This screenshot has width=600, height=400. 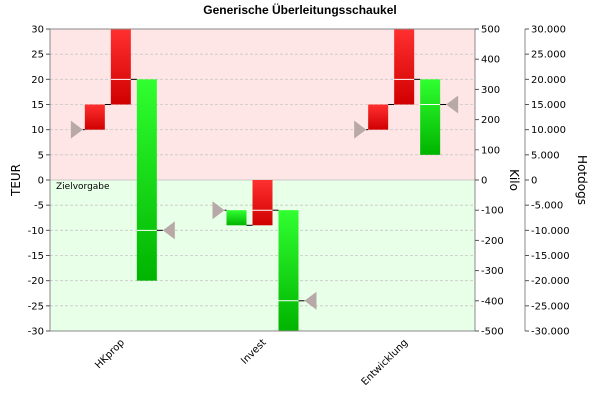 What do you see at coordinates (548, 30) in the screenshot?
I see `y-tick-label-hotdogs: 30.000` at bounding box center [548, 30].